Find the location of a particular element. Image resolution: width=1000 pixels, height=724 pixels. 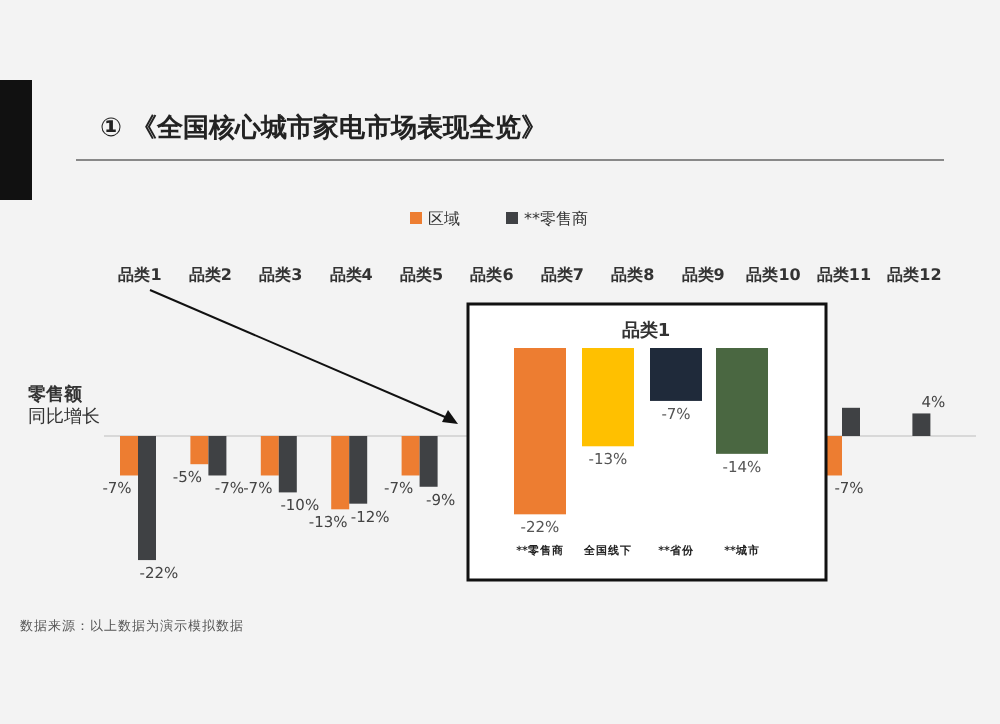

x-tick-label: 品类8 is located at coordinates (633, 275).